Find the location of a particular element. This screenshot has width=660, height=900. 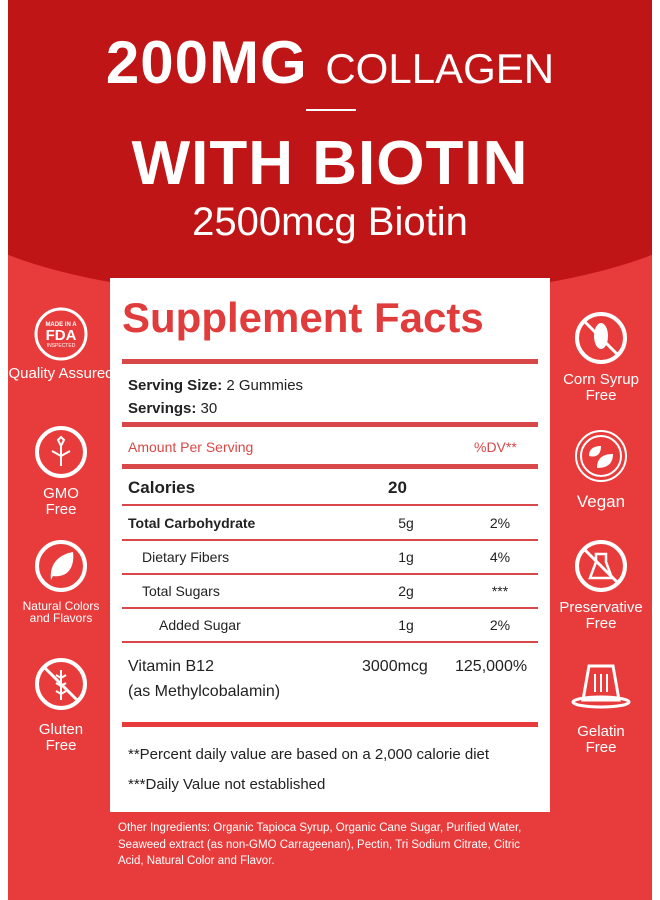

badge-label: Vegan is located at coordinates (601, 501).